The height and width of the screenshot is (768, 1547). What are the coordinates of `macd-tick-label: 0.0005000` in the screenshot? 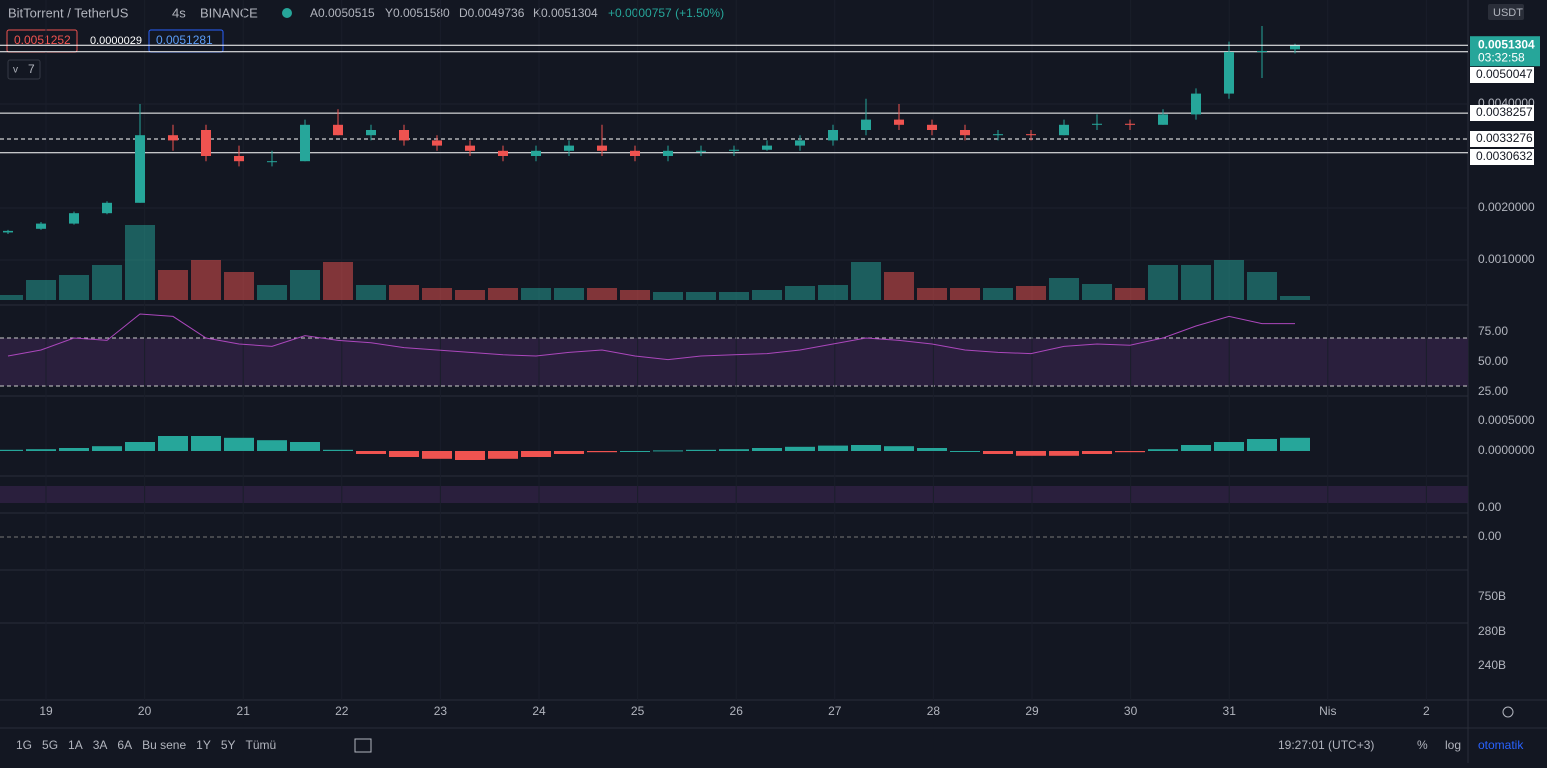 It's located at (1506, 420).